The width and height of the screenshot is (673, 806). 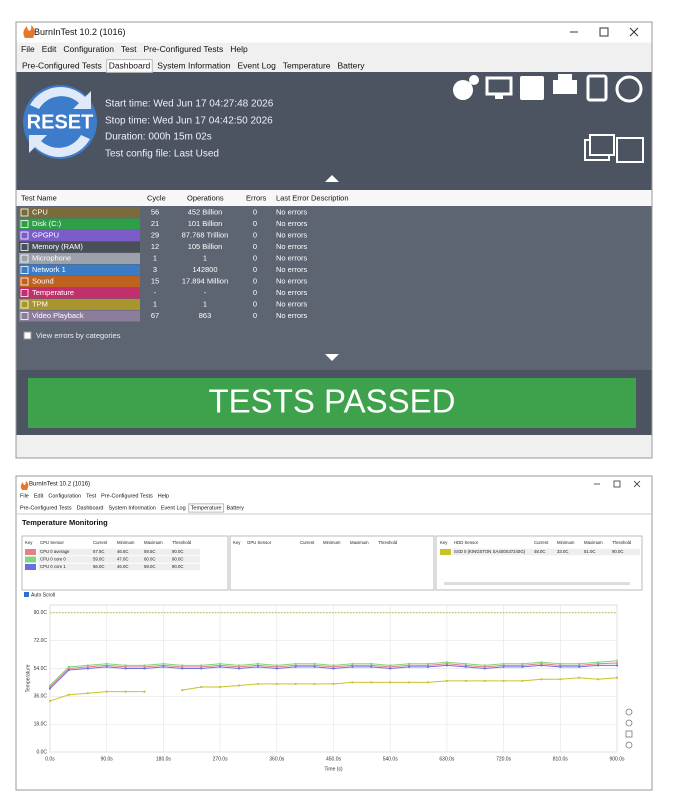 I want to click on table-cell: 105 Billion, so click(x=205, y=246).